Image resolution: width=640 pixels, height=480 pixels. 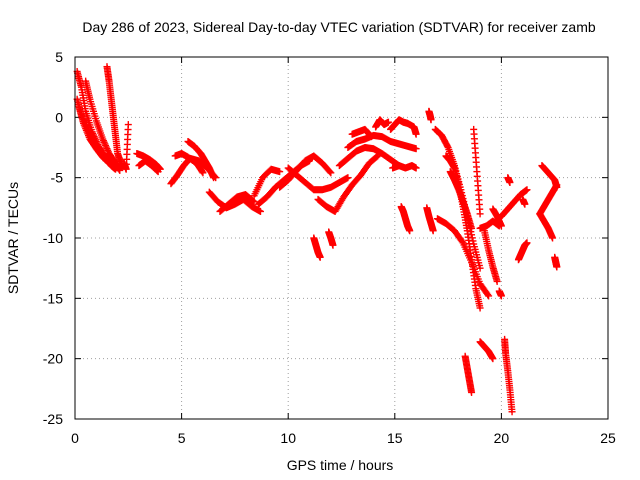 I want to click on x-tick-label: 20, so click(x=502, y=438).